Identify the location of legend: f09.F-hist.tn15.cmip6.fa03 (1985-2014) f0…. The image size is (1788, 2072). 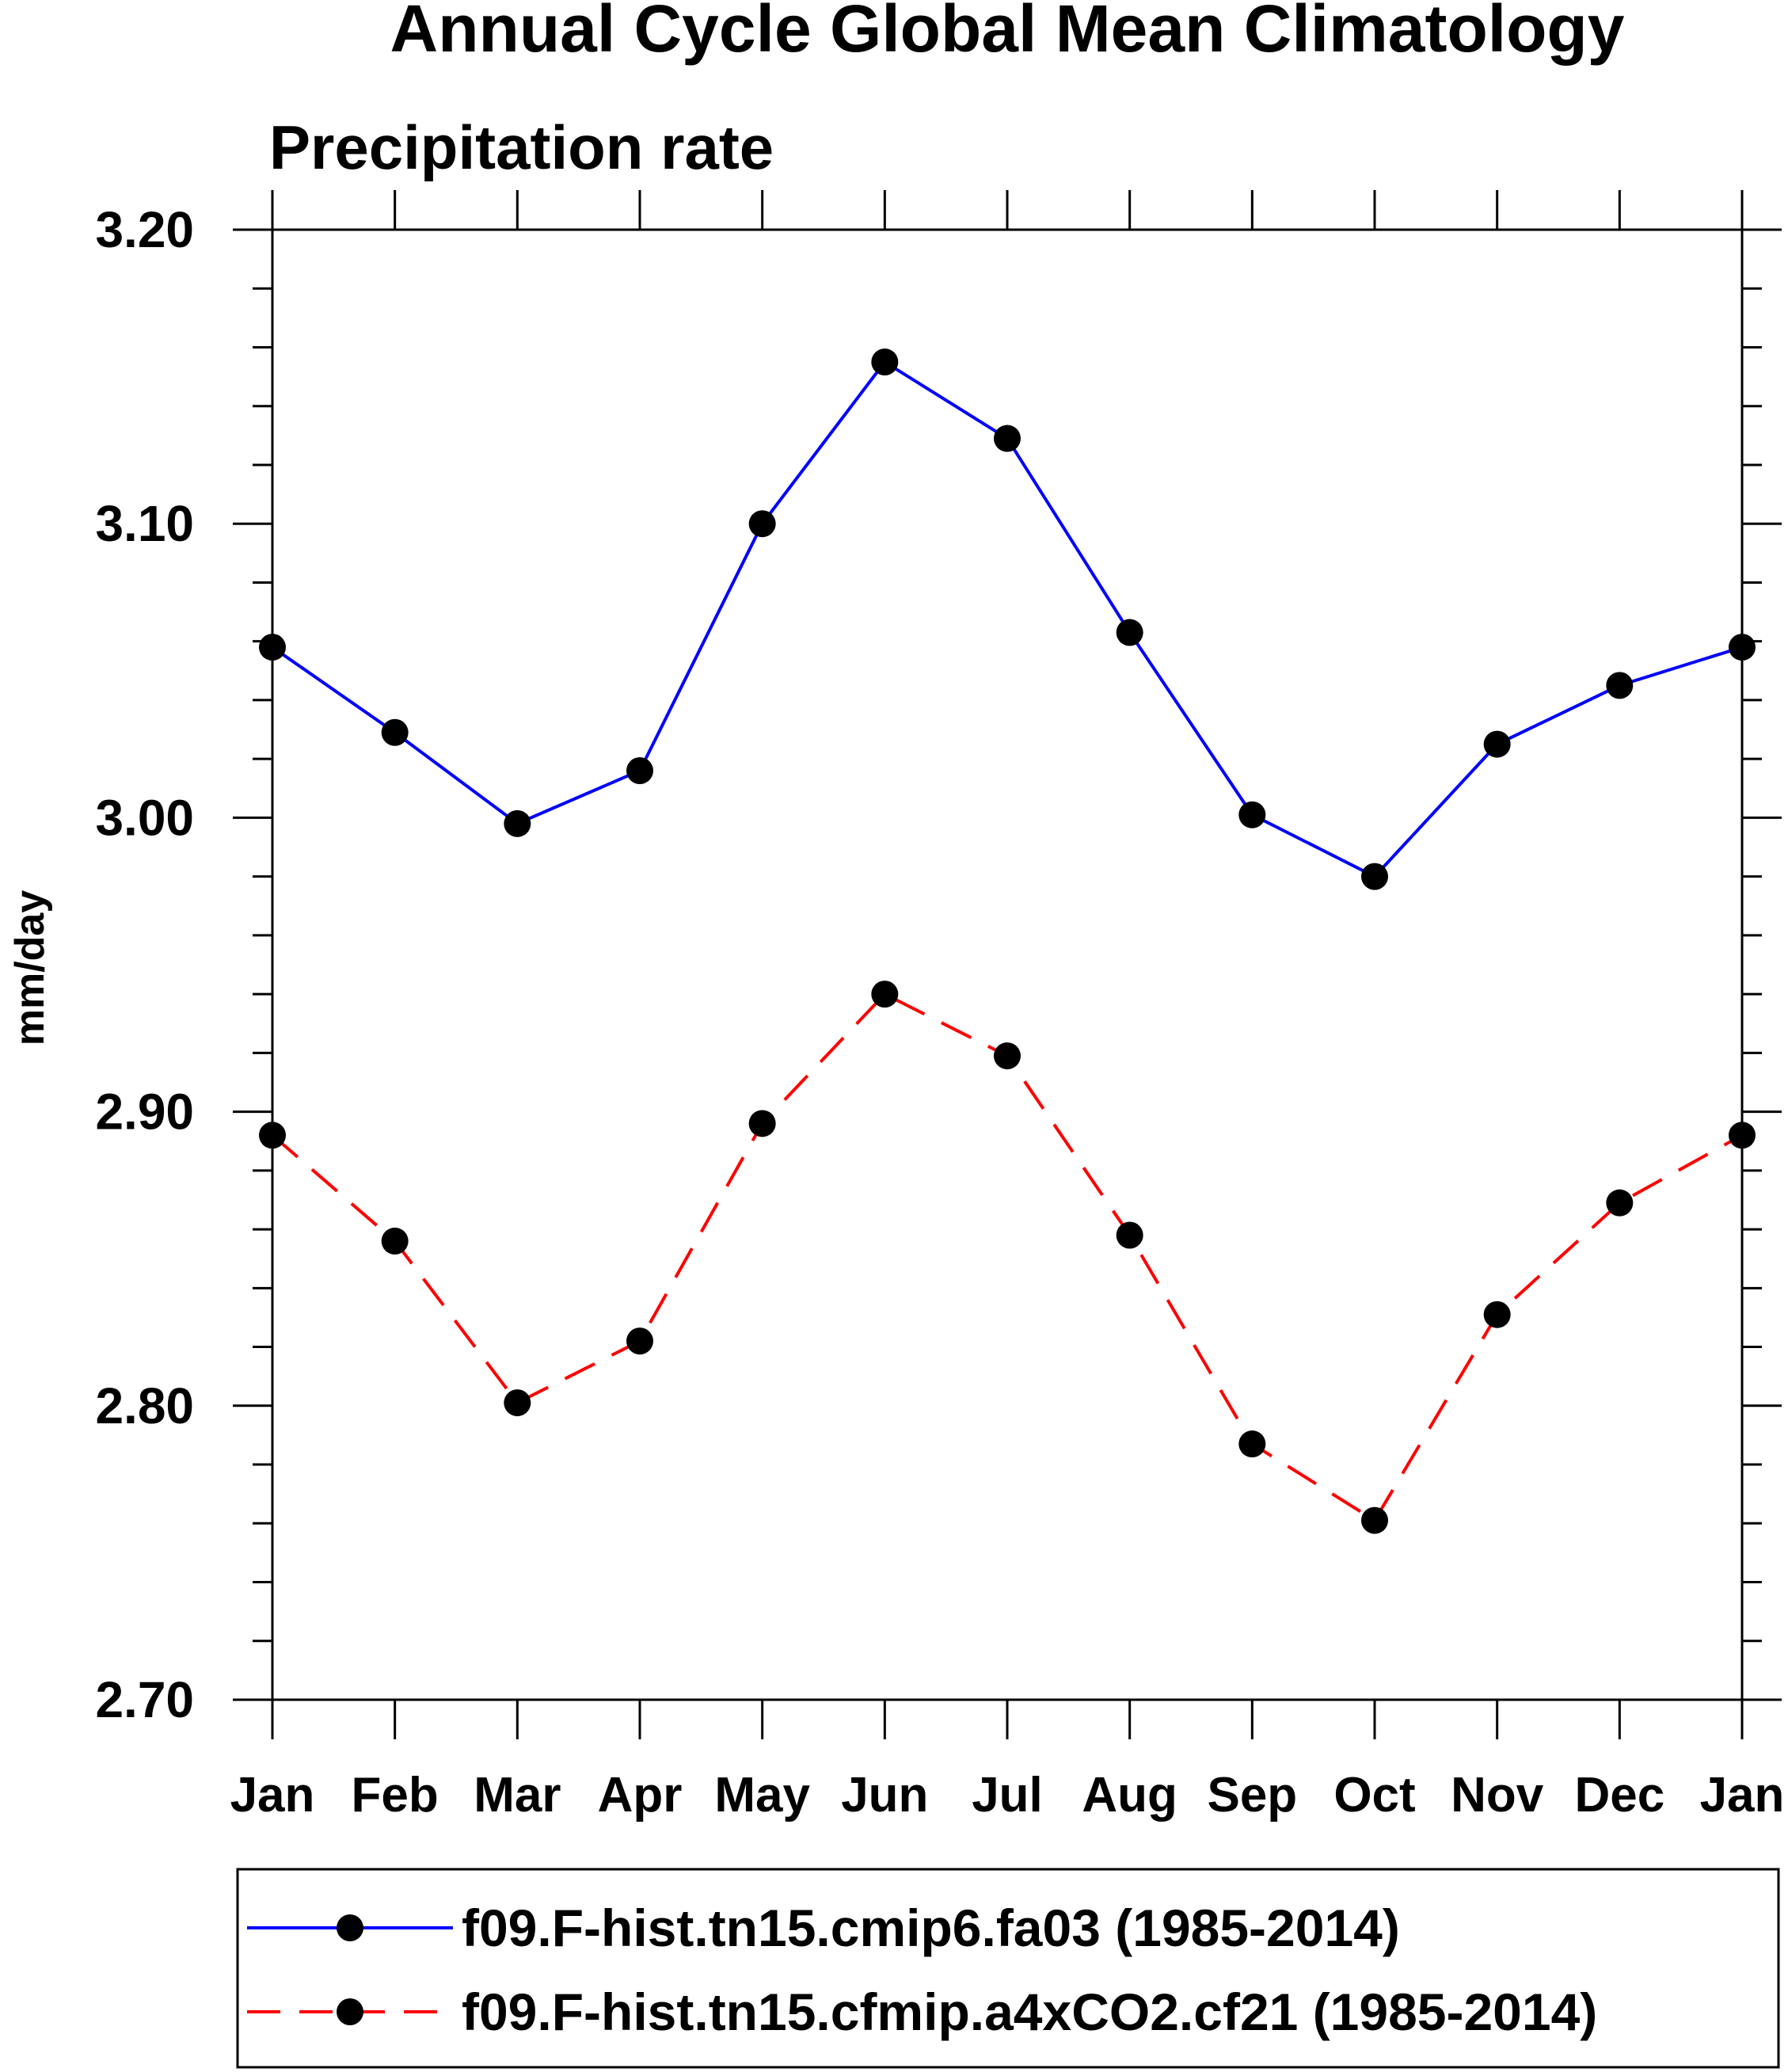
(1008, 1968).